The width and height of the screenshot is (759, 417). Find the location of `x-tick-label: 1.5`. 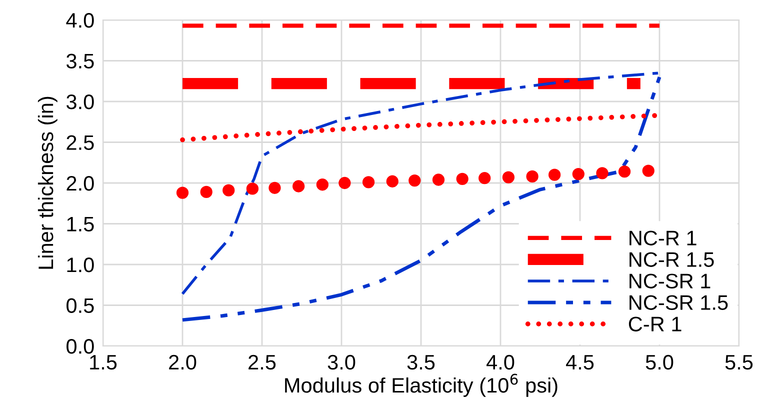

x-tick-label: 1.5 is located at coordinates (103, 362).